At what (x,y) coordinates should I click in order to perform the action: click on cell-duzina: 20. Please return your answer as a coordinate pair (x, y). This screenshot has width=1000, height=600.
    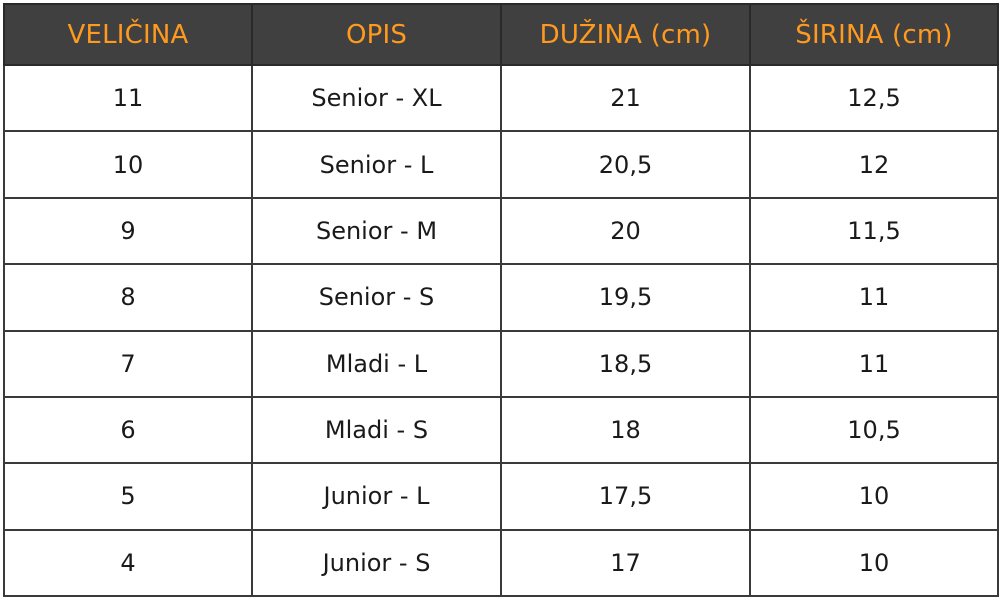
    Looking at the image, I should click on (625, 231).